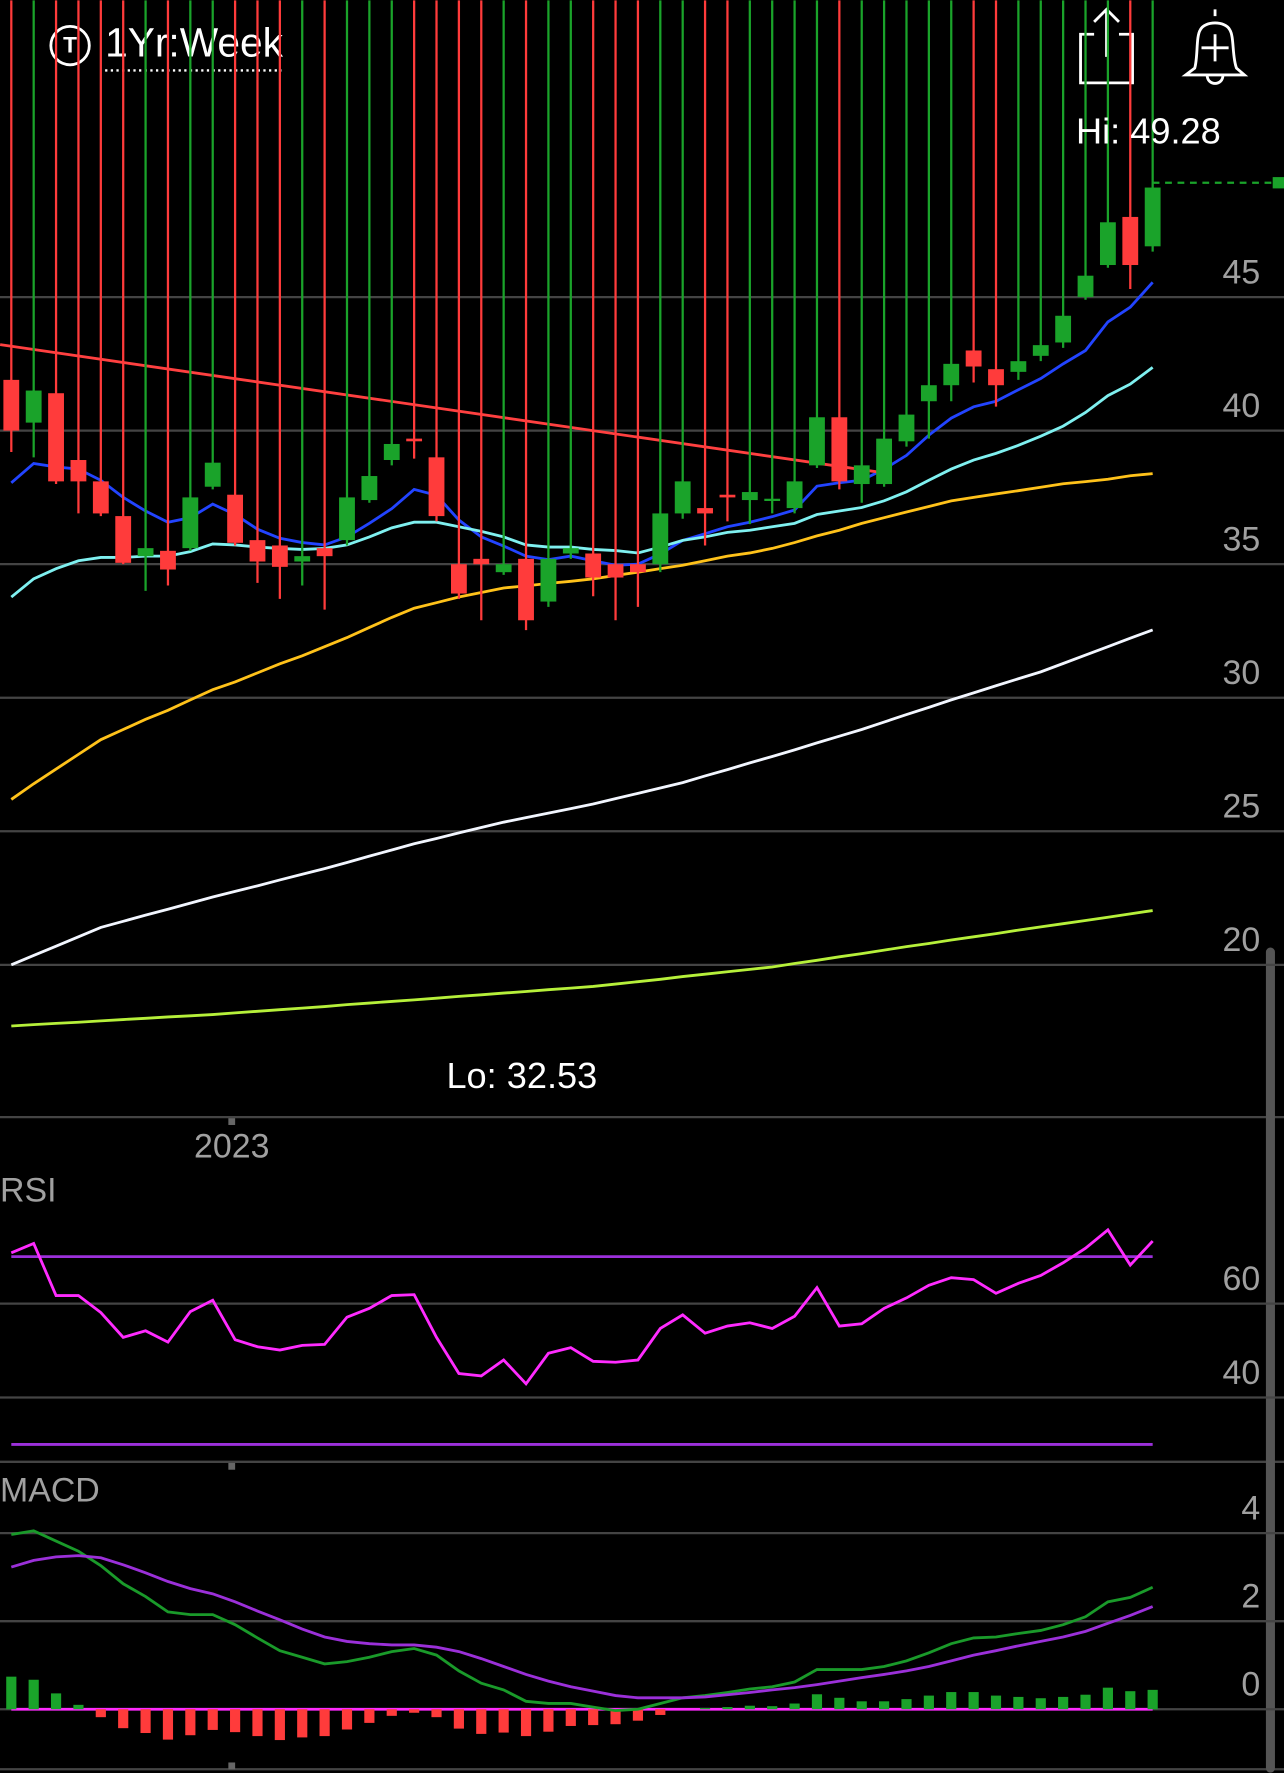  I want to click on alert-button, so click(1215, 47).